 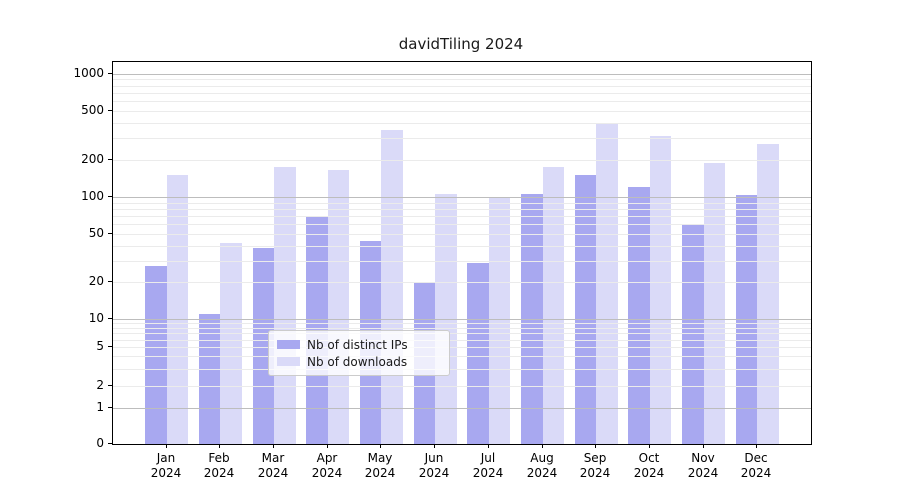 I want to click on y-tick-label: 20, so click(x=96, y=281).